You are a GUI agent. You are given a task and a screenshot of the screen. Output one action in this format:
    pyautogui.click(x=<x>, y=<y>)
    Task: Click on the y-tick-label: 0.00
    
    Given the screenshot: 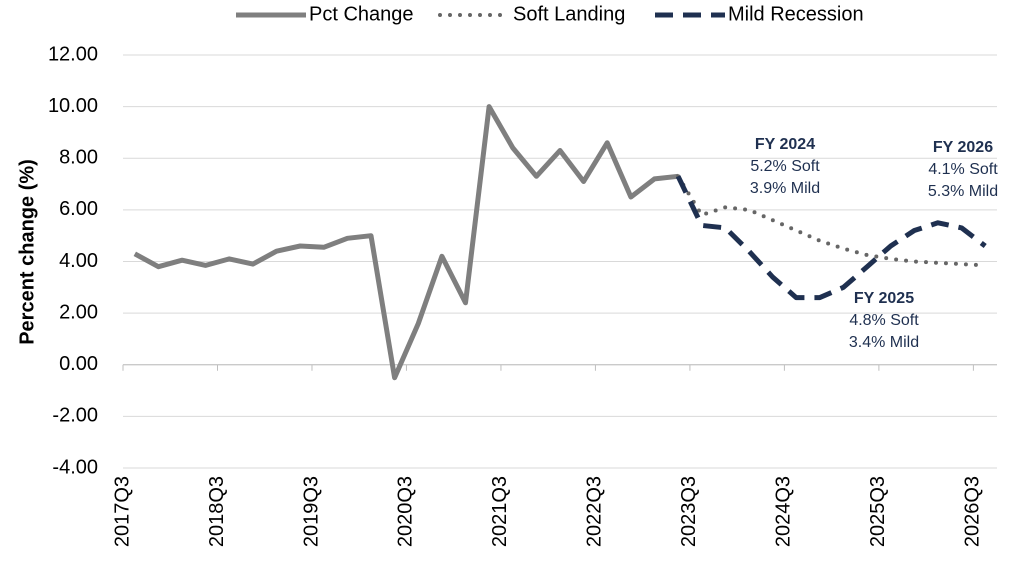 What is the action you would take?
    pyautogui.click(x=78, y=364)
    